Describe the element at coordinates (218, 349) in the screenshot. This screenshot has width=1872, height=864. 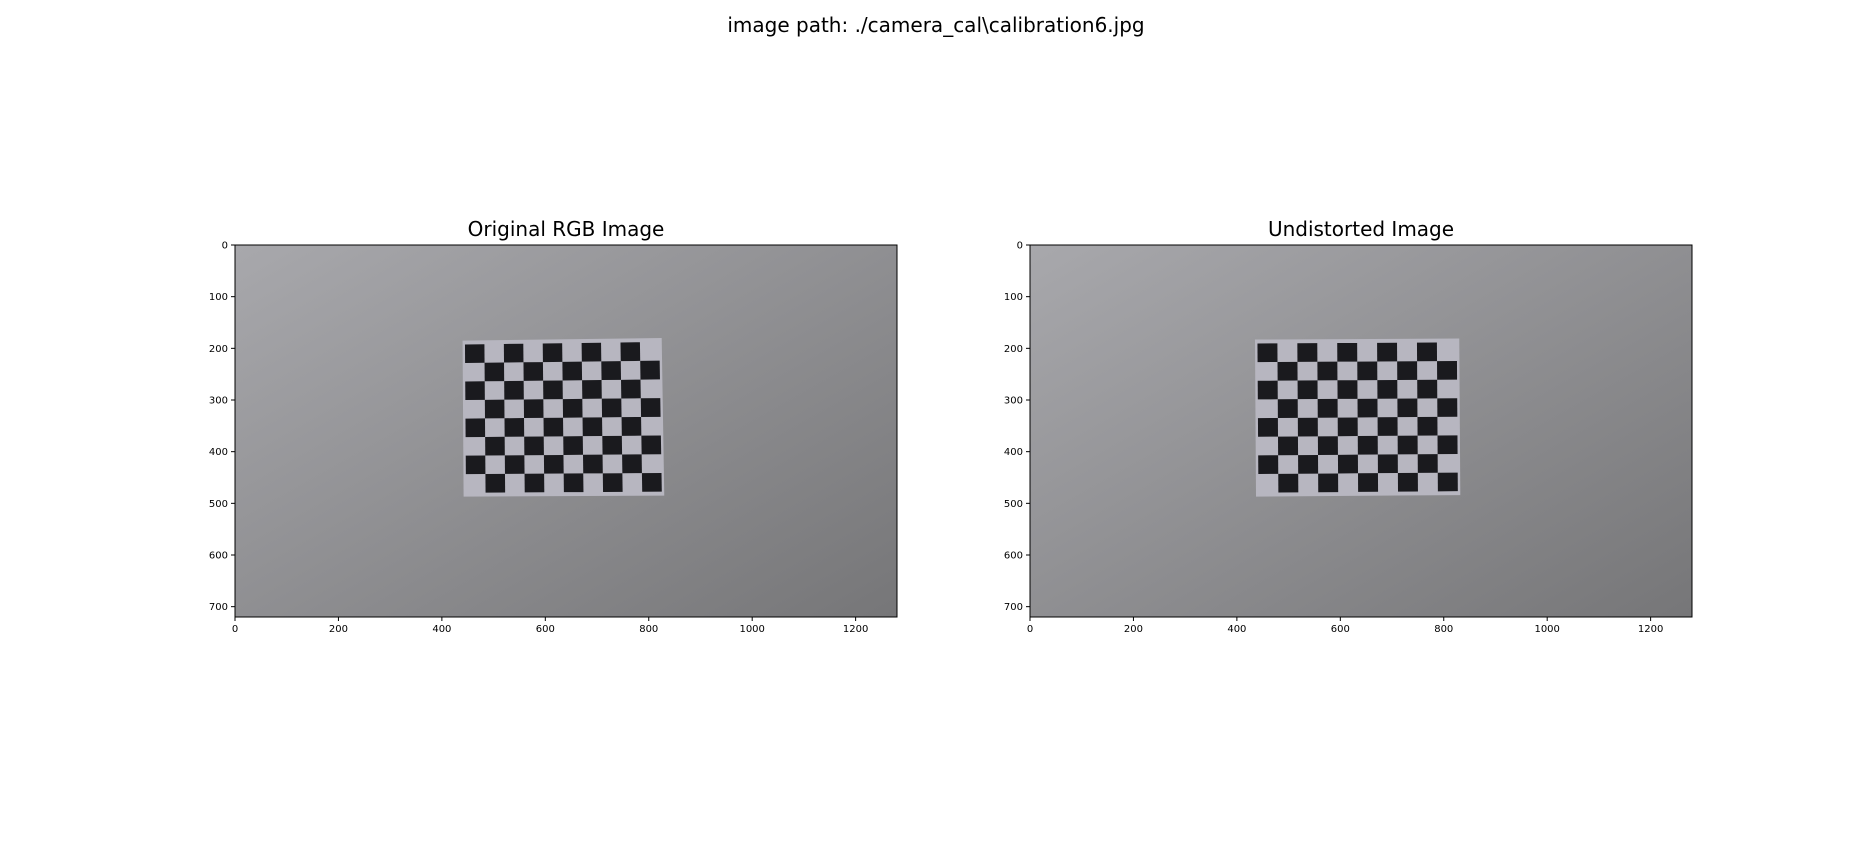
I see `y-tick-label: 200` at that location.